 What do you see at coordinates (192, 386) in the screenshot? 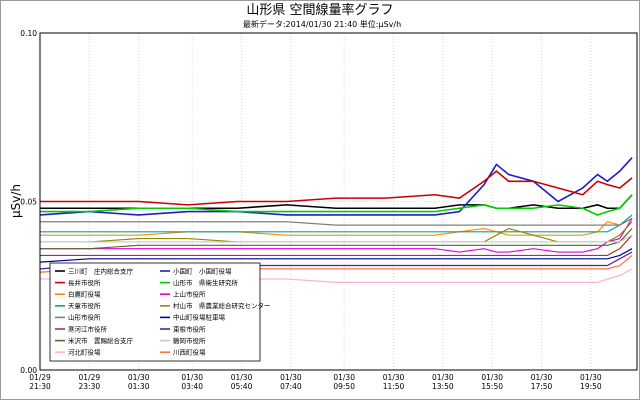
I see `x-tick-time: 03:40` at bounding box center [192, 386].